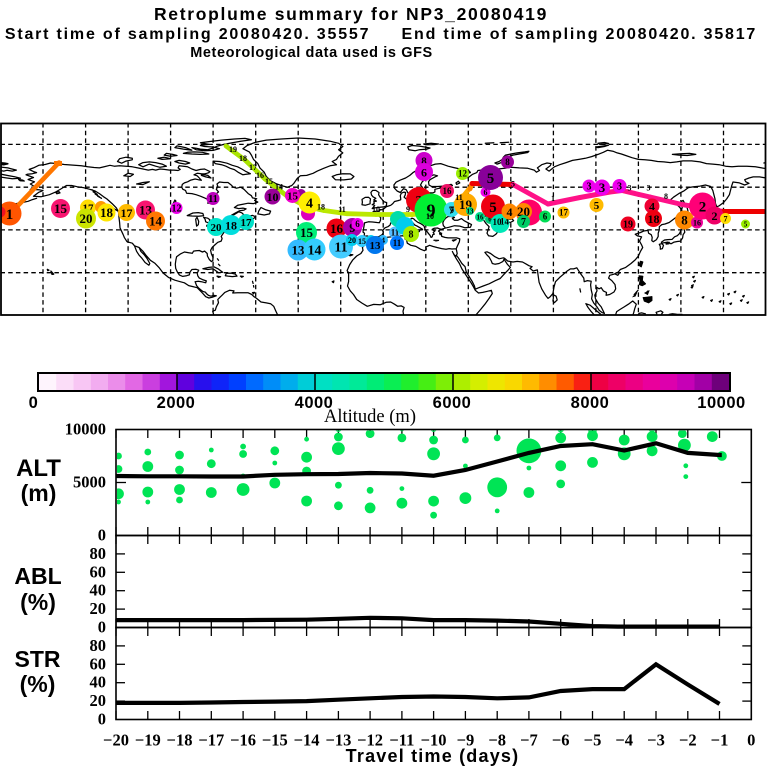 The height and width of the screenshot is (768, 768). Describe the element at coordinates (243, 740) in the screenshot. I see `svg-text: −16` at that location.